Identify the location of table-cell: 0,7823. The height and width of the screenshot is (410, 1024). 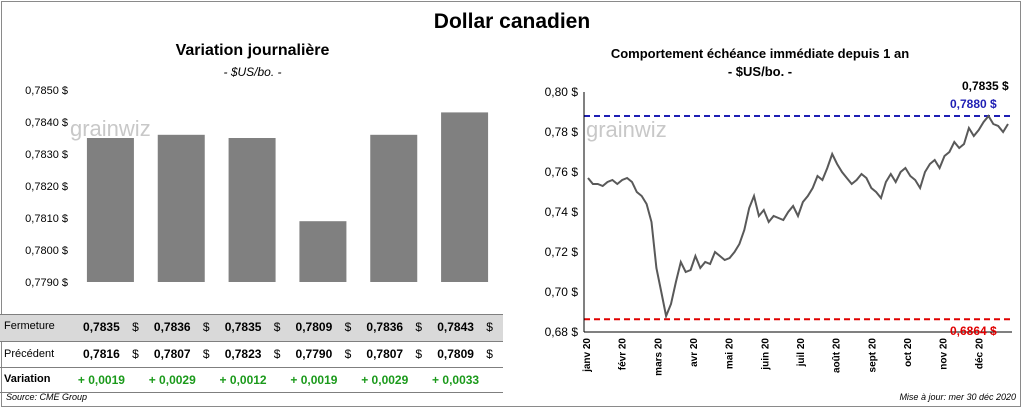
(243, 354).